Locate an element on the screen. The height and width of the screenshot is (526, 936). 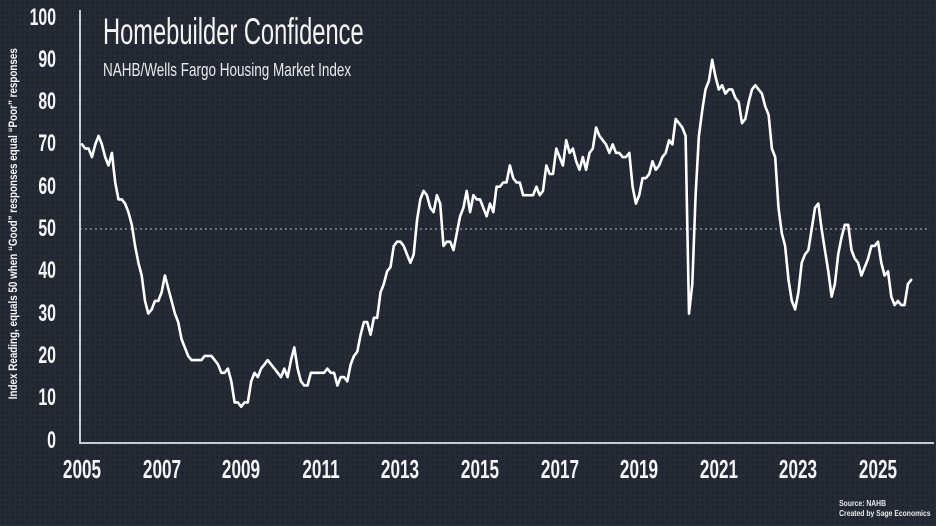
y-tick-label: 50 is located at coordinates (47, 228).